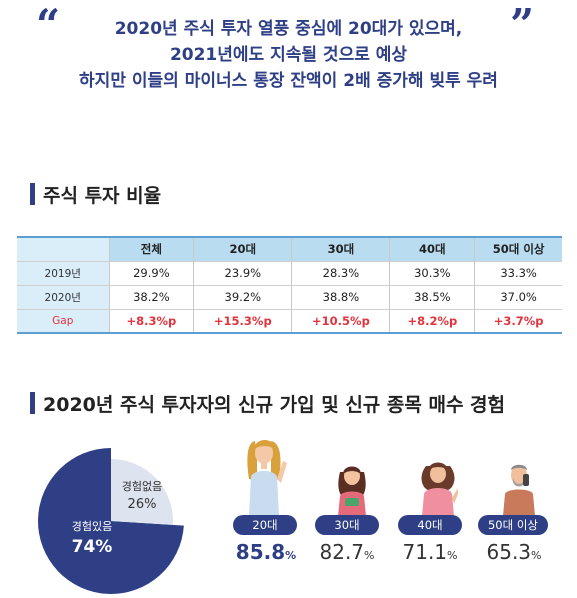 Image resolution: width=577 pixels, height=598 pixels. I want to click on age-percent-value: 85.8, so click(260, 552).